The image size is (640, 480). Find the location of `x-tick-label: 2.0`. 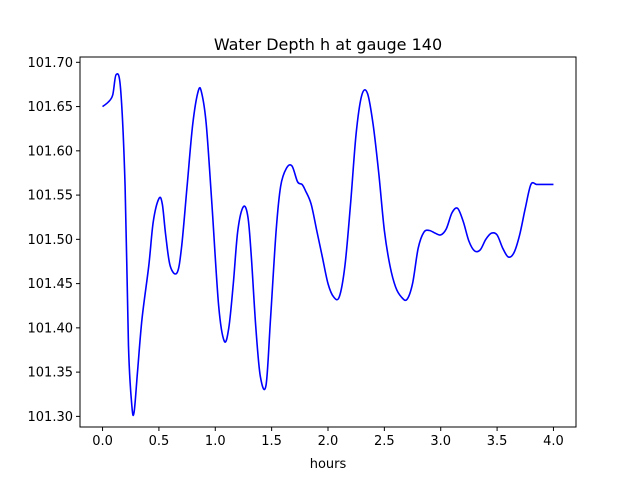

x-tick-label: 2.0 is located at coordinates (328, 441).